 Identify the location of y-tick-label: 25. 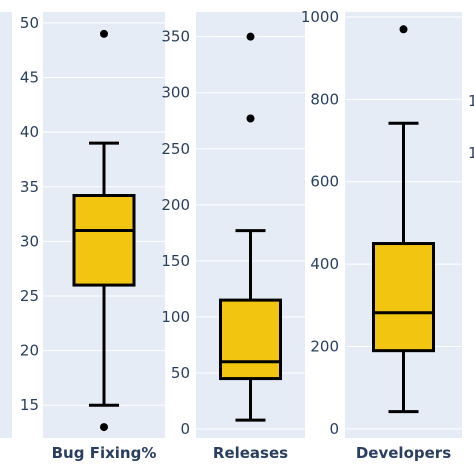
(29, 296).